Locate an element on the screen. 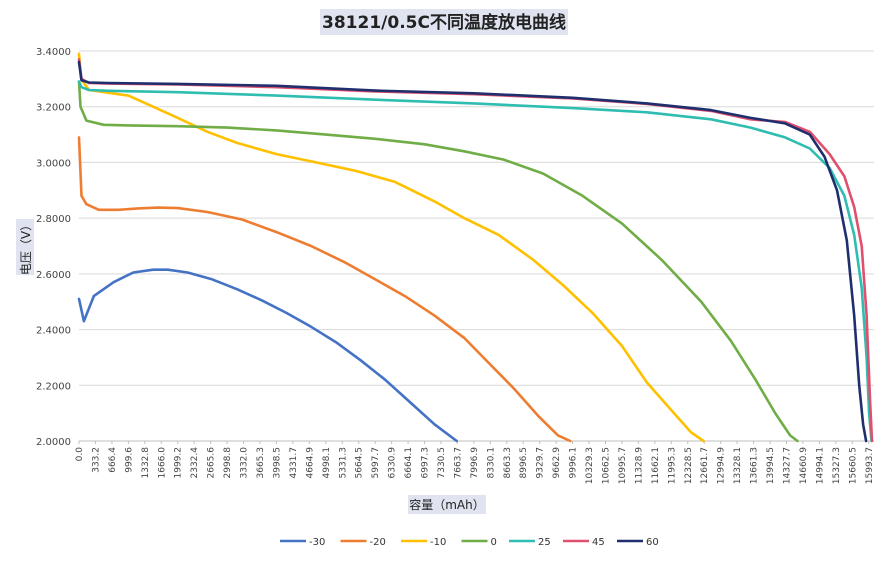 The height and width of the screenshot is (561, 888). x-tick-label: 0.0 is located at coordinates (80, 454).